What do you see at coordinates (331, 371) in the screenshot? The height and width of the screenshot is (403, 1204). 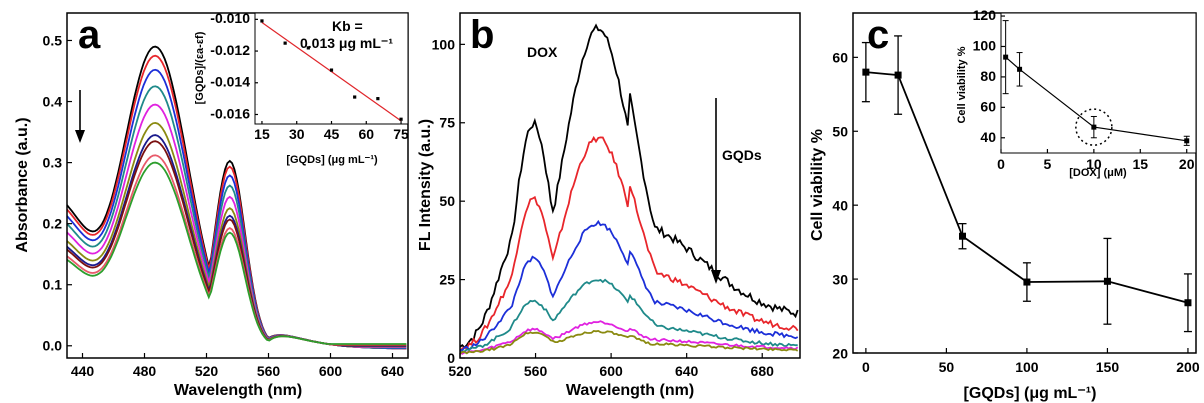 I see `panel-a-x-tick-label: 600` at bounding box center [331, 371].